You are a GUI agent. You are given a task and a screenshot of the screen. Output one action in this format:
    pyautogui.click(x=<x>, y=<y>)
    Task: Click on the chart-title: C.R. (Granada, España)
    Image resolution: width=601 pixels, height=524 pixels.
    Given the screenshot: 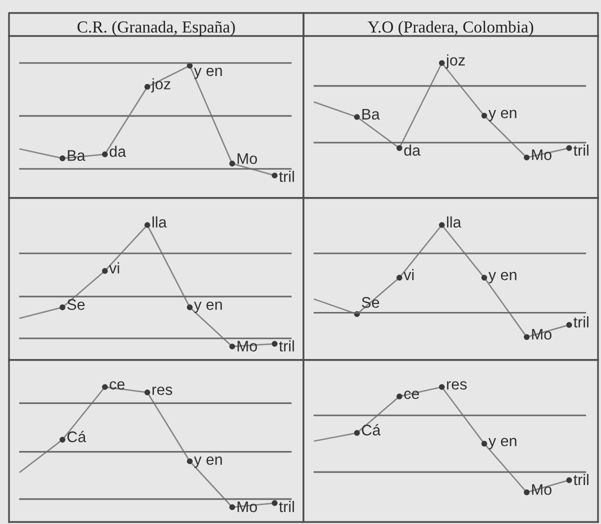 What is the action you would take?
    pyautogui.click(x=156, y=28)
    